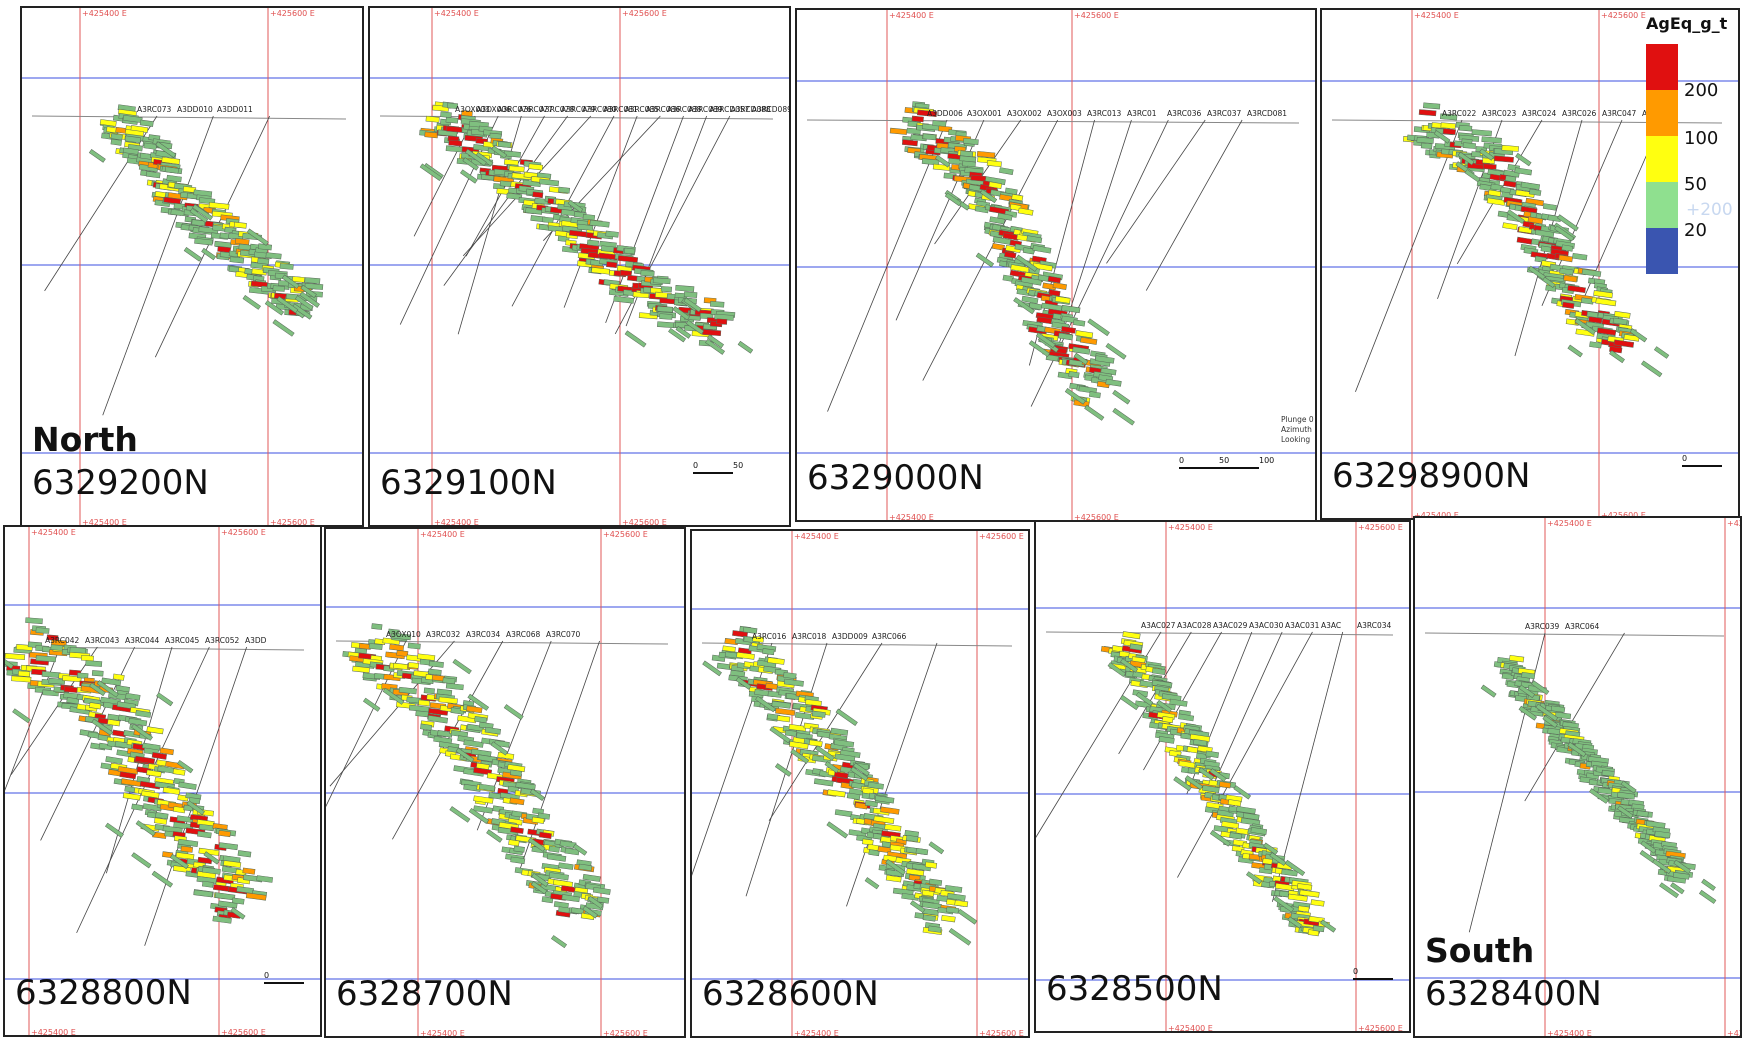 Image resolution: width=1742 pixels, height=1038 pixels. What do you see at coordinates (1701, 138) in the screenshot?
I see `legend-value-100: 100` at bounding box center [1701, 138].